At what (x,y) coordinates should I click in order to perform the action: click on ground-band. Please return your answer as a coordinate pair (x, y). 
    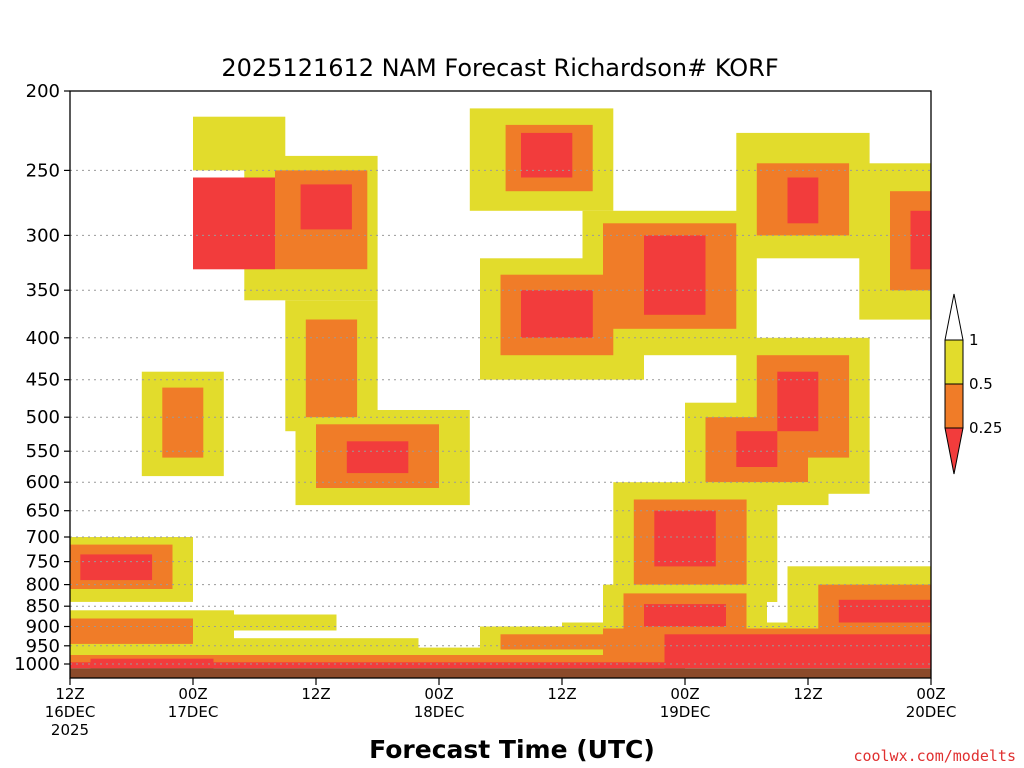
    Looking at the image, I should click on (500, 673).